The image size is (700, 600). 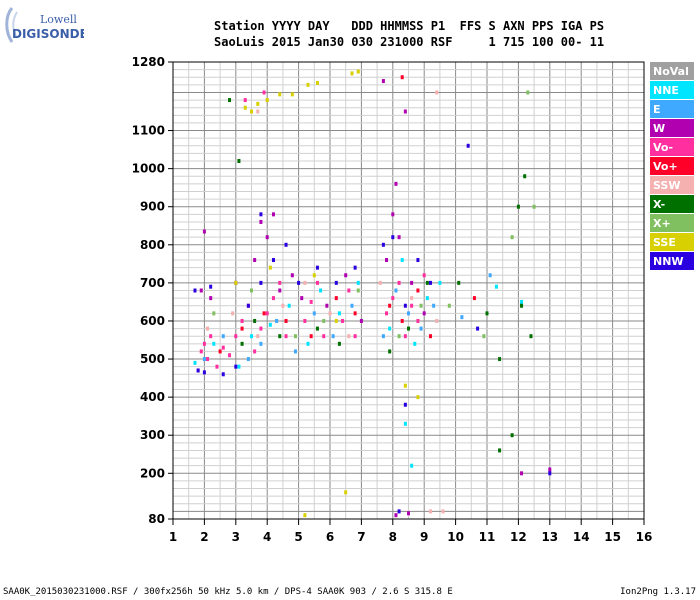 I want to click on y-tick-label: 600, so click(x=152, y=321).